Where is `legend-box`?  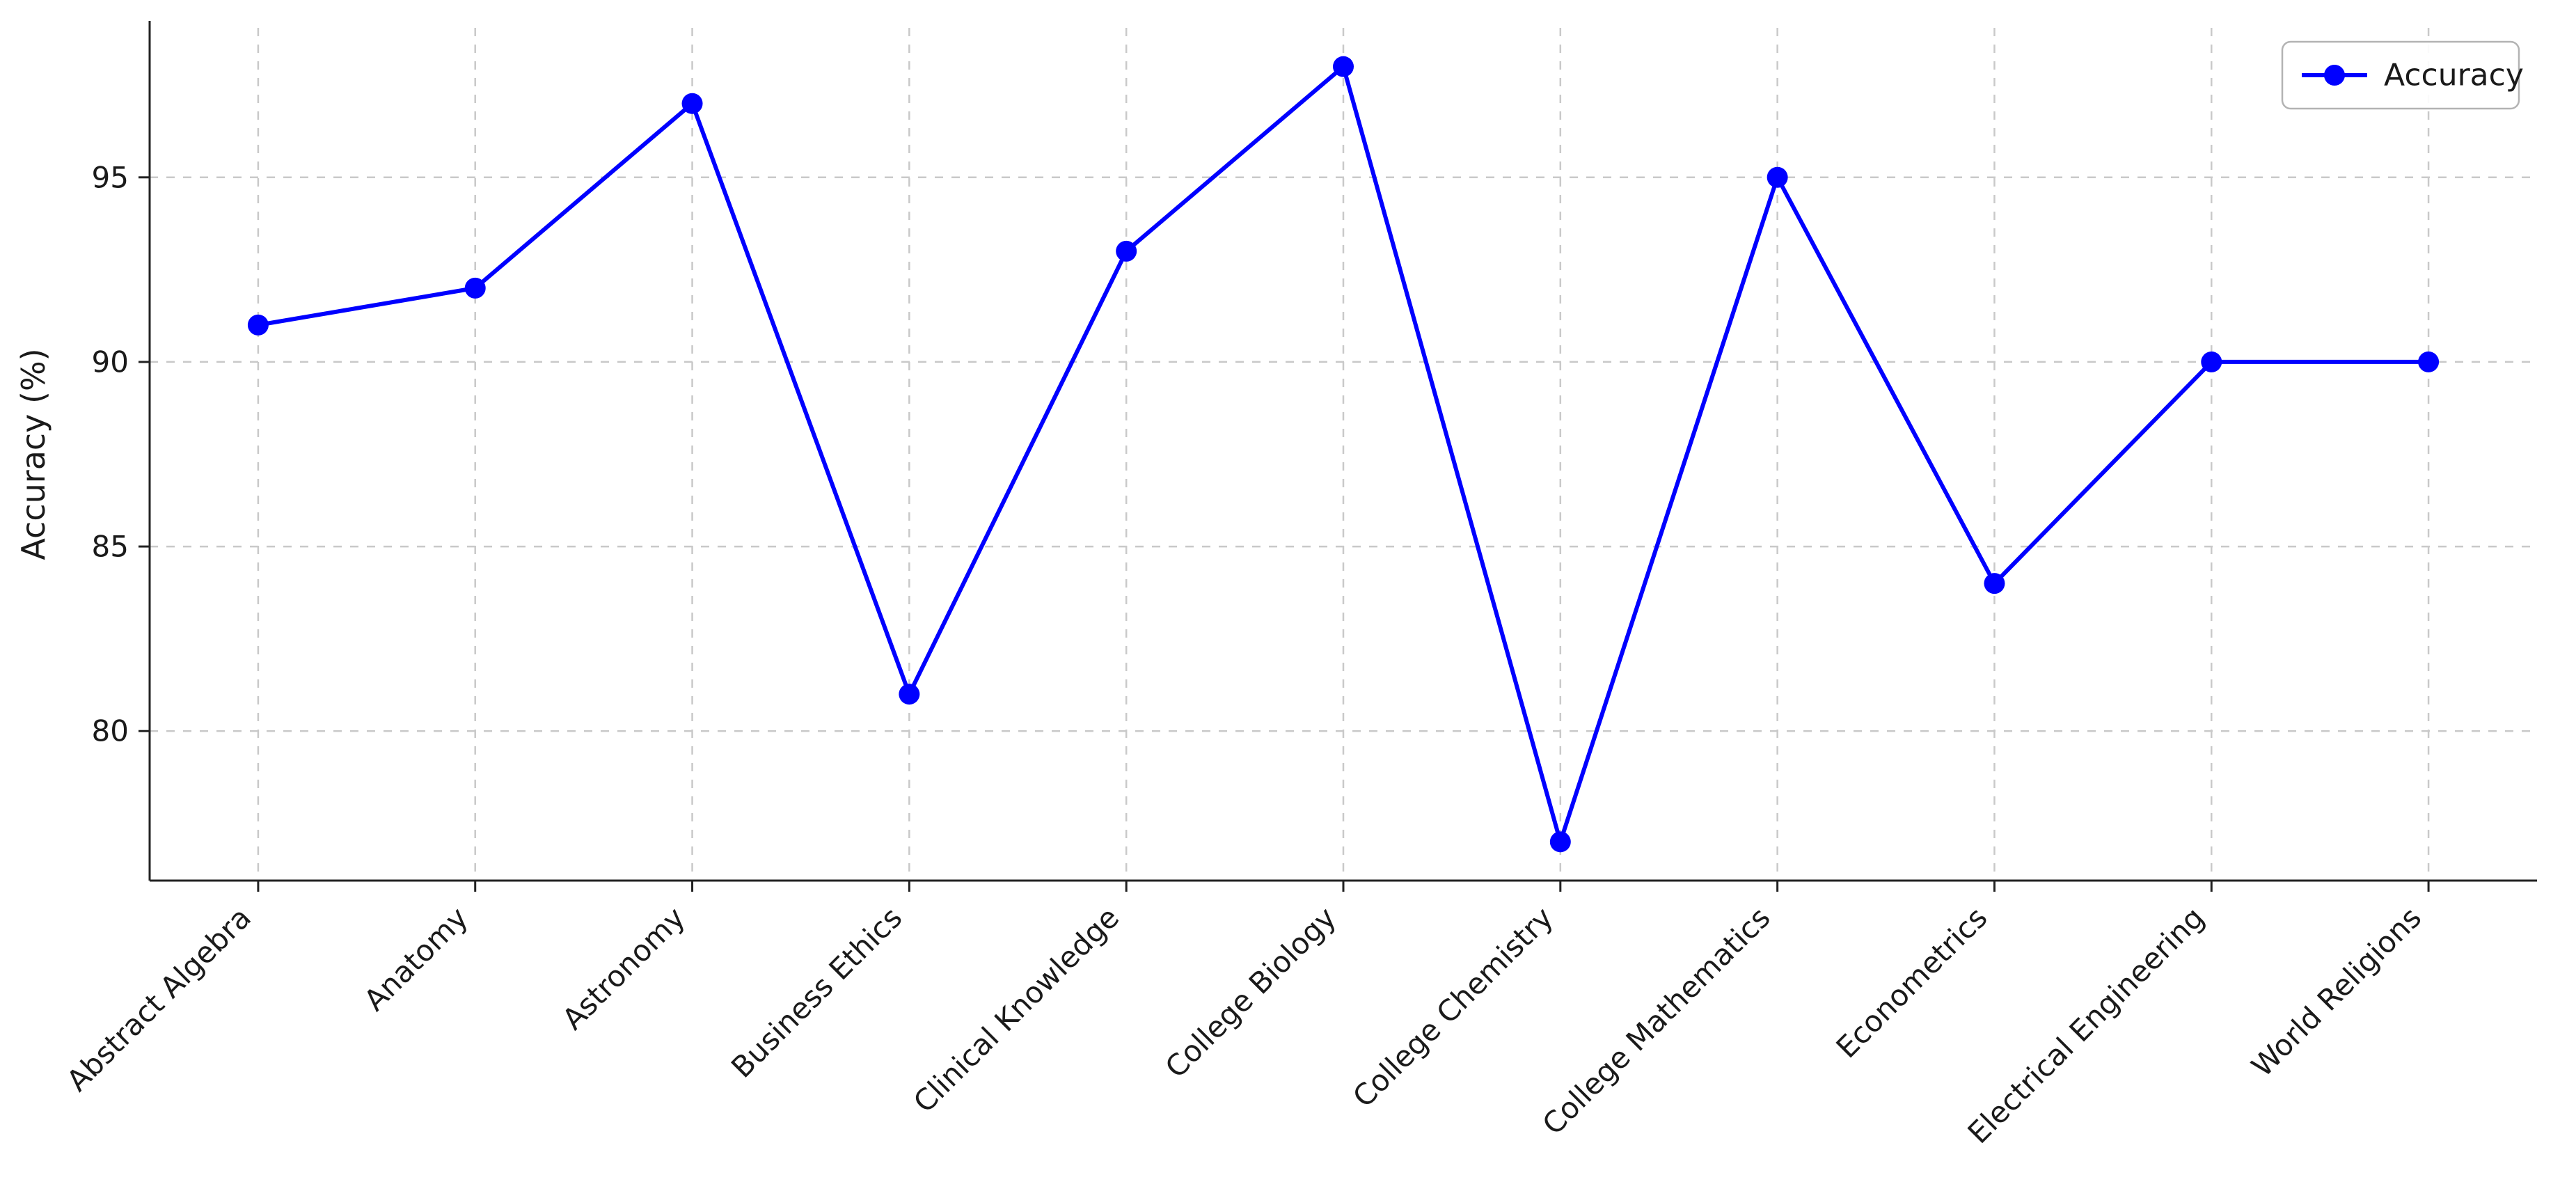 legend-box is located at coordinates (2400, 75).